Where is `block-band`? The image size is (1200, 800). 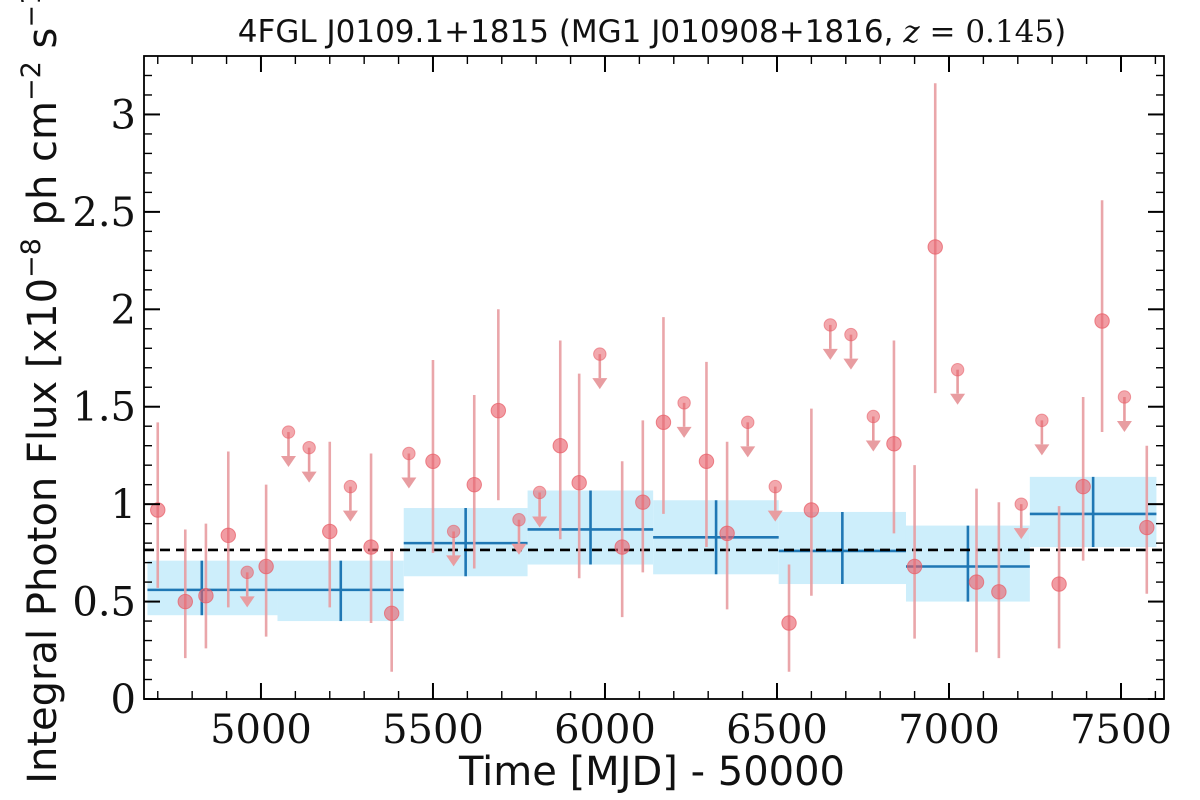 block-band is located at coordinates (212, 588).